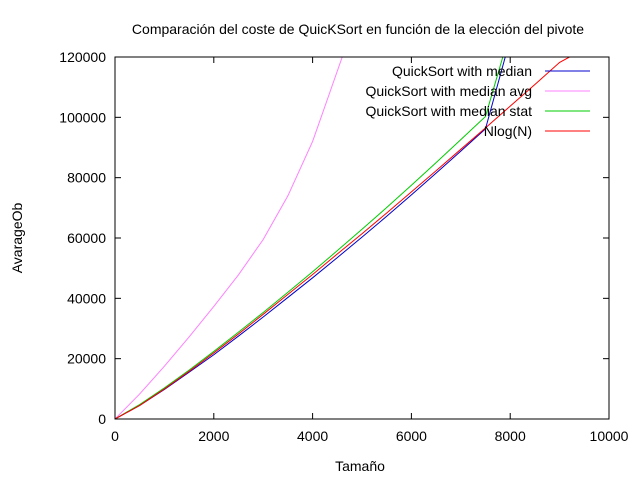 Image resolution: width=640 pixels, height=480 pixels. Describe the element at coordinates (312, 436) in the screenshot. I see `x-tick-label: 4000` at that location.